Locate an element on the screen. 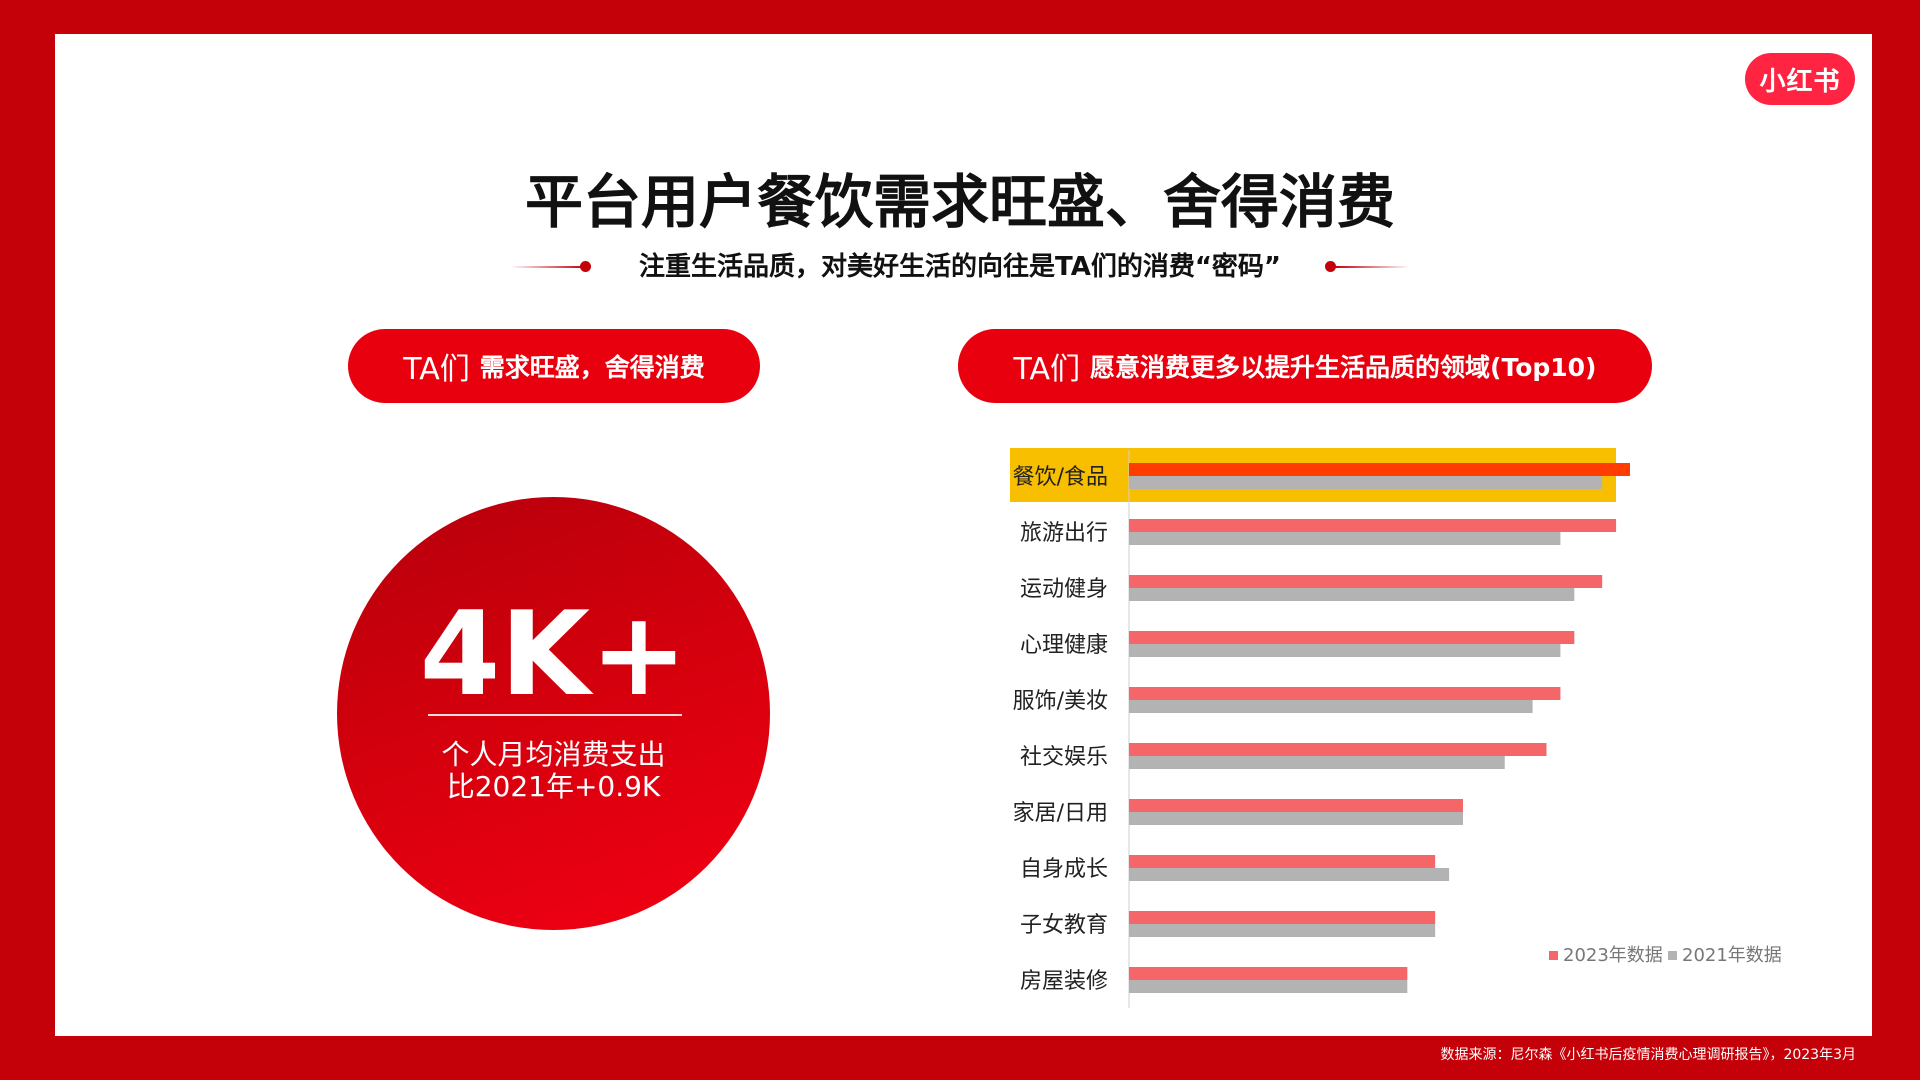 Image resolution: width=1920 pixels, height=1080 pixels. legend-swatch-2021 is located at coordinates (1672, 955).